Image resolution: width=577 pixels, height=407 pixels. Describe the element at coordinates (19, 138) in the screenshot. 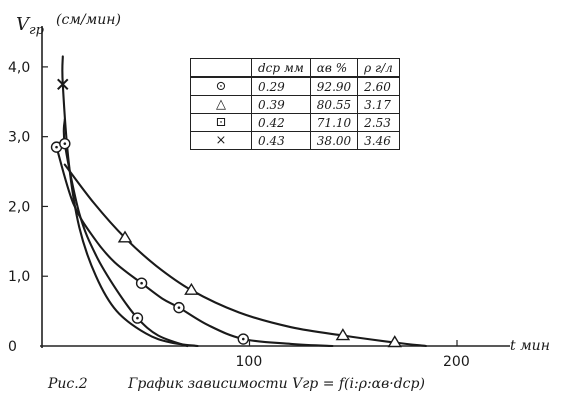

I see `y-tick-label: 3,0` at that location.